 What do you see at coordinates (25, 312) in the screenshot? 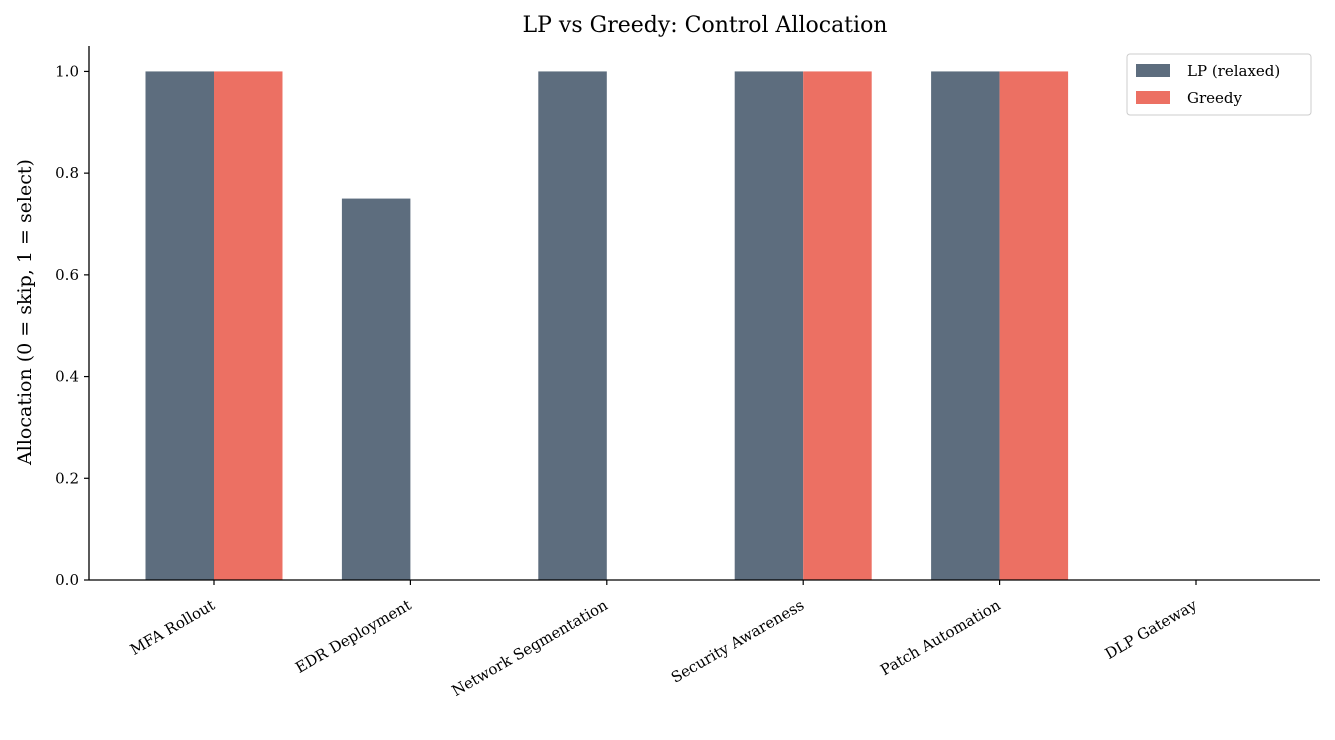
I see `y-axis-label: Allocation (0 = skip, 1 = select)` at bounding box center [25, 312].